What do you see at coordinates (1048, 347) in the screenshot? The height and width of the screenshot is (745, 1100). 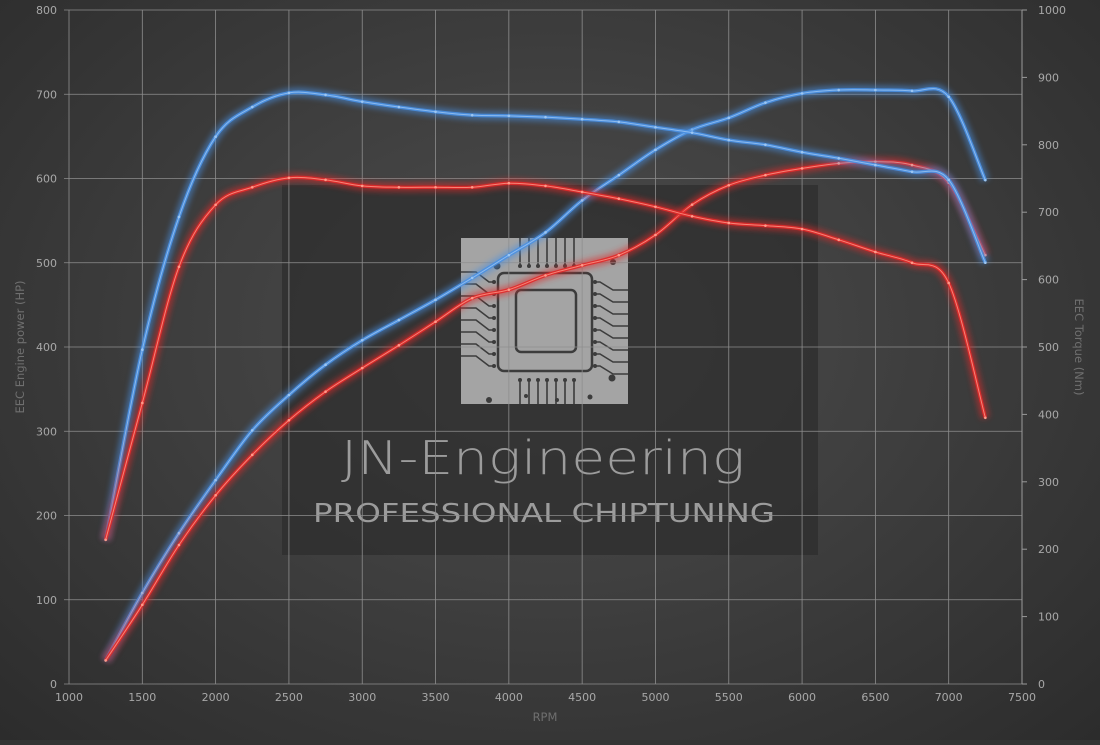 I see `y2-tick-label: 500` at bounding box center [1048, 347].